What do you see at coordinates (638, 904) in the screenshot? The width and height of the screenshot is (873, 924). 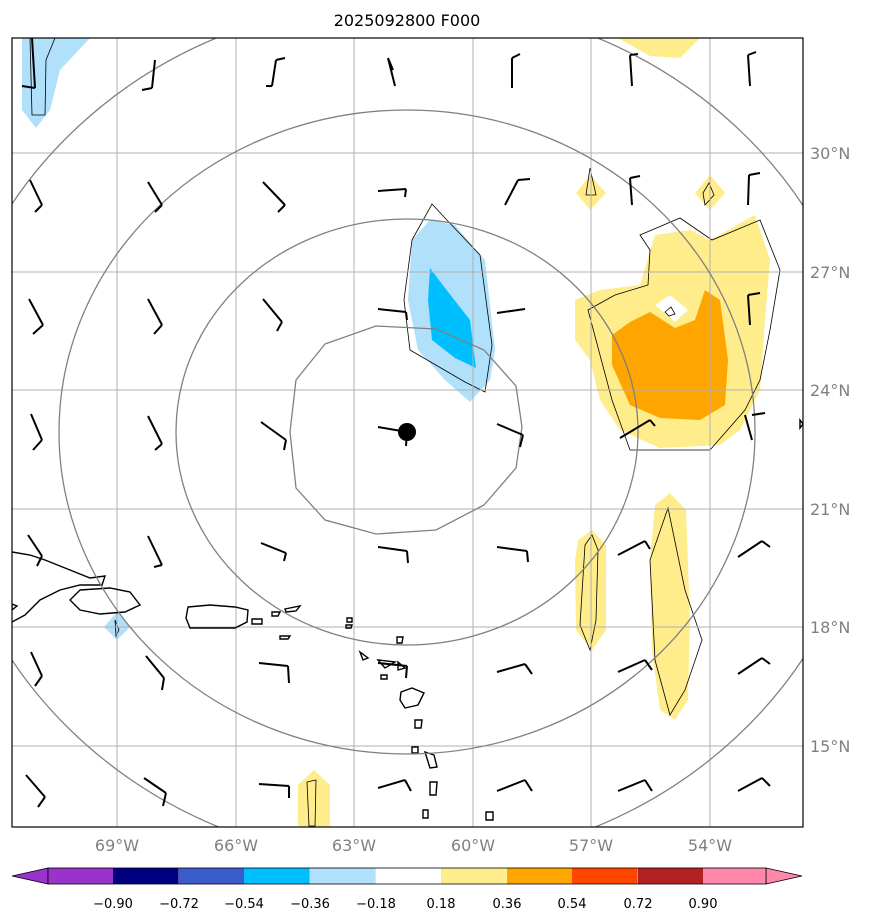 I see `colorbar-tick: 0.72` at bounding box center [638, 904].